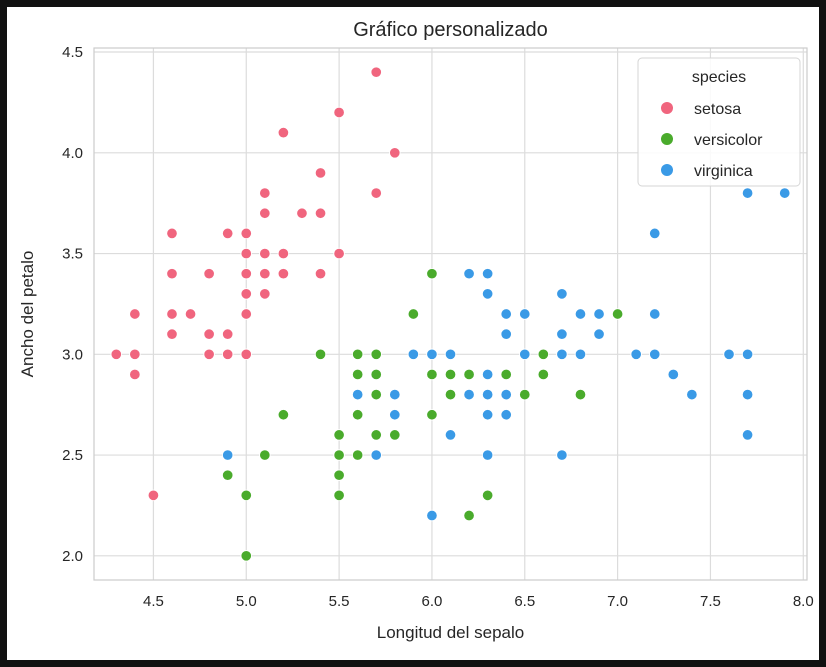 The image size is (826, 667). What do you see at coordinates (450, 30) in the screenshot?
I see `chart-title: Gráfico personalizado` at bounding box center [450, 30].